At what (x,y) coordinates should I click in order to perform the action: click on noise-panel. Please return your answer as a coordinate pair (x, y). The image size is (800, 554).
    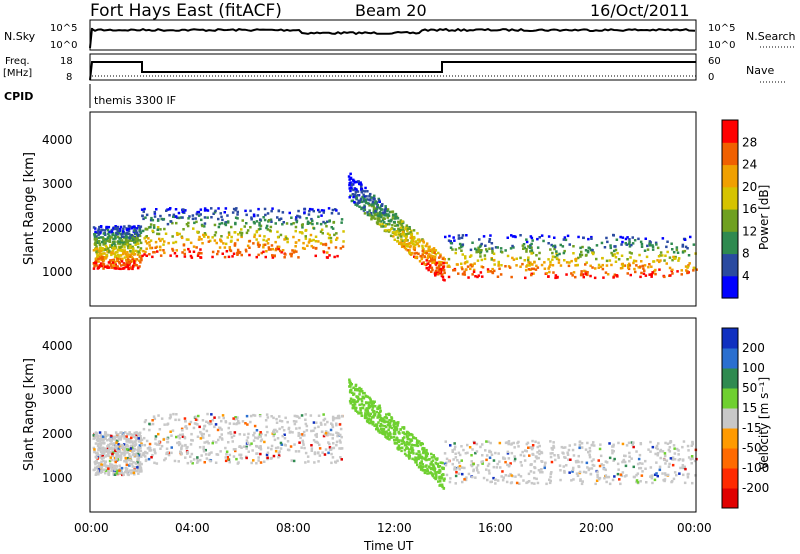
    Looking at the image, I should click on (393, 35).